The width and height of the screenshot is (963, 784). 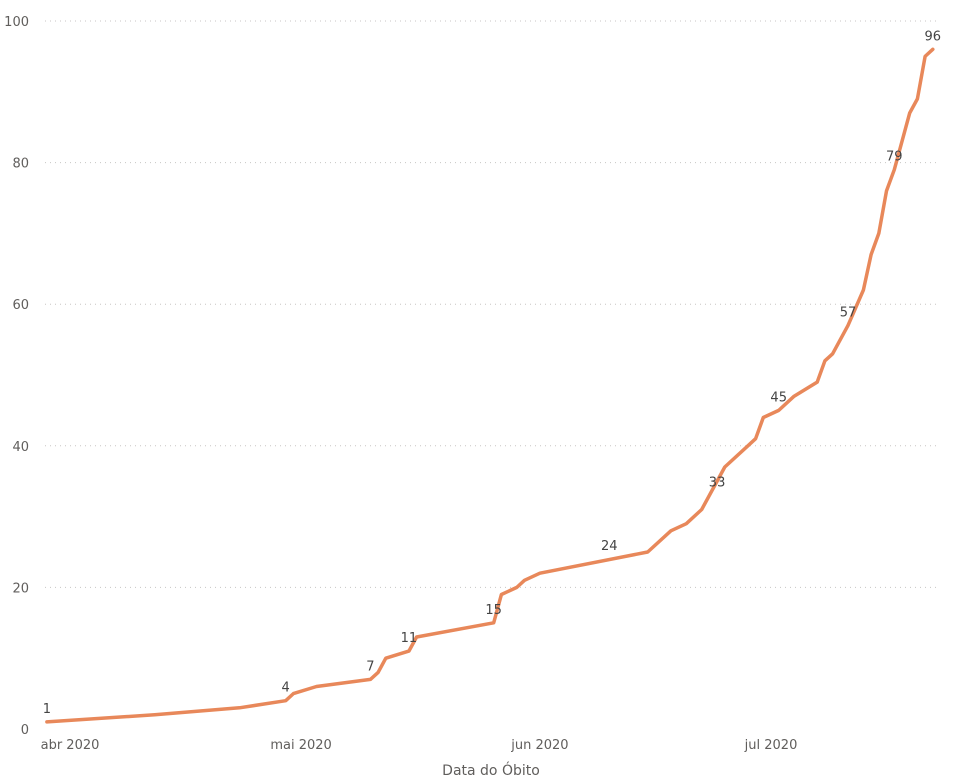 I want to click on data-label: 33, so click(x=717, y=482).